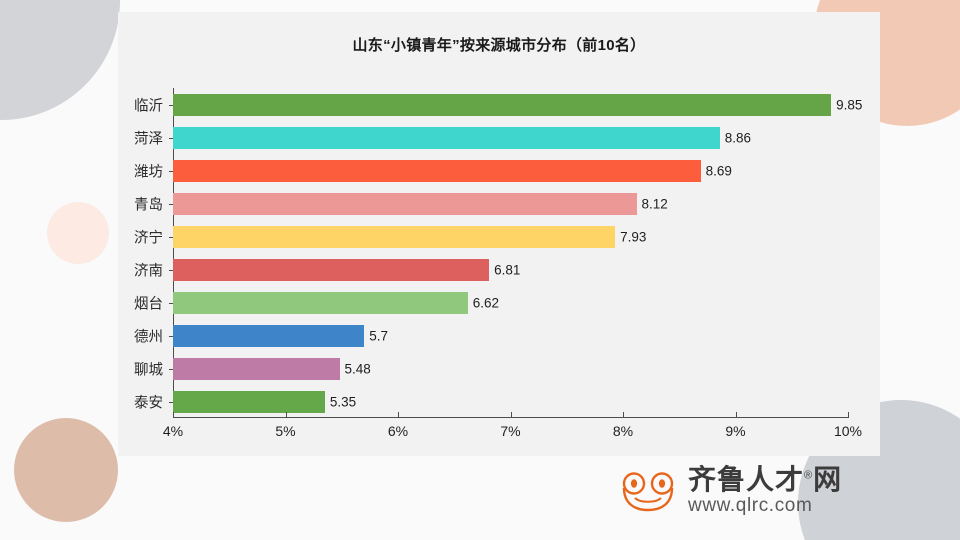 The height and width of the screenshot is (540, 960). Describe the element at coordinates (173, 431) in the screenshot. I see `x-axis-tick-label: 4%` at that location.